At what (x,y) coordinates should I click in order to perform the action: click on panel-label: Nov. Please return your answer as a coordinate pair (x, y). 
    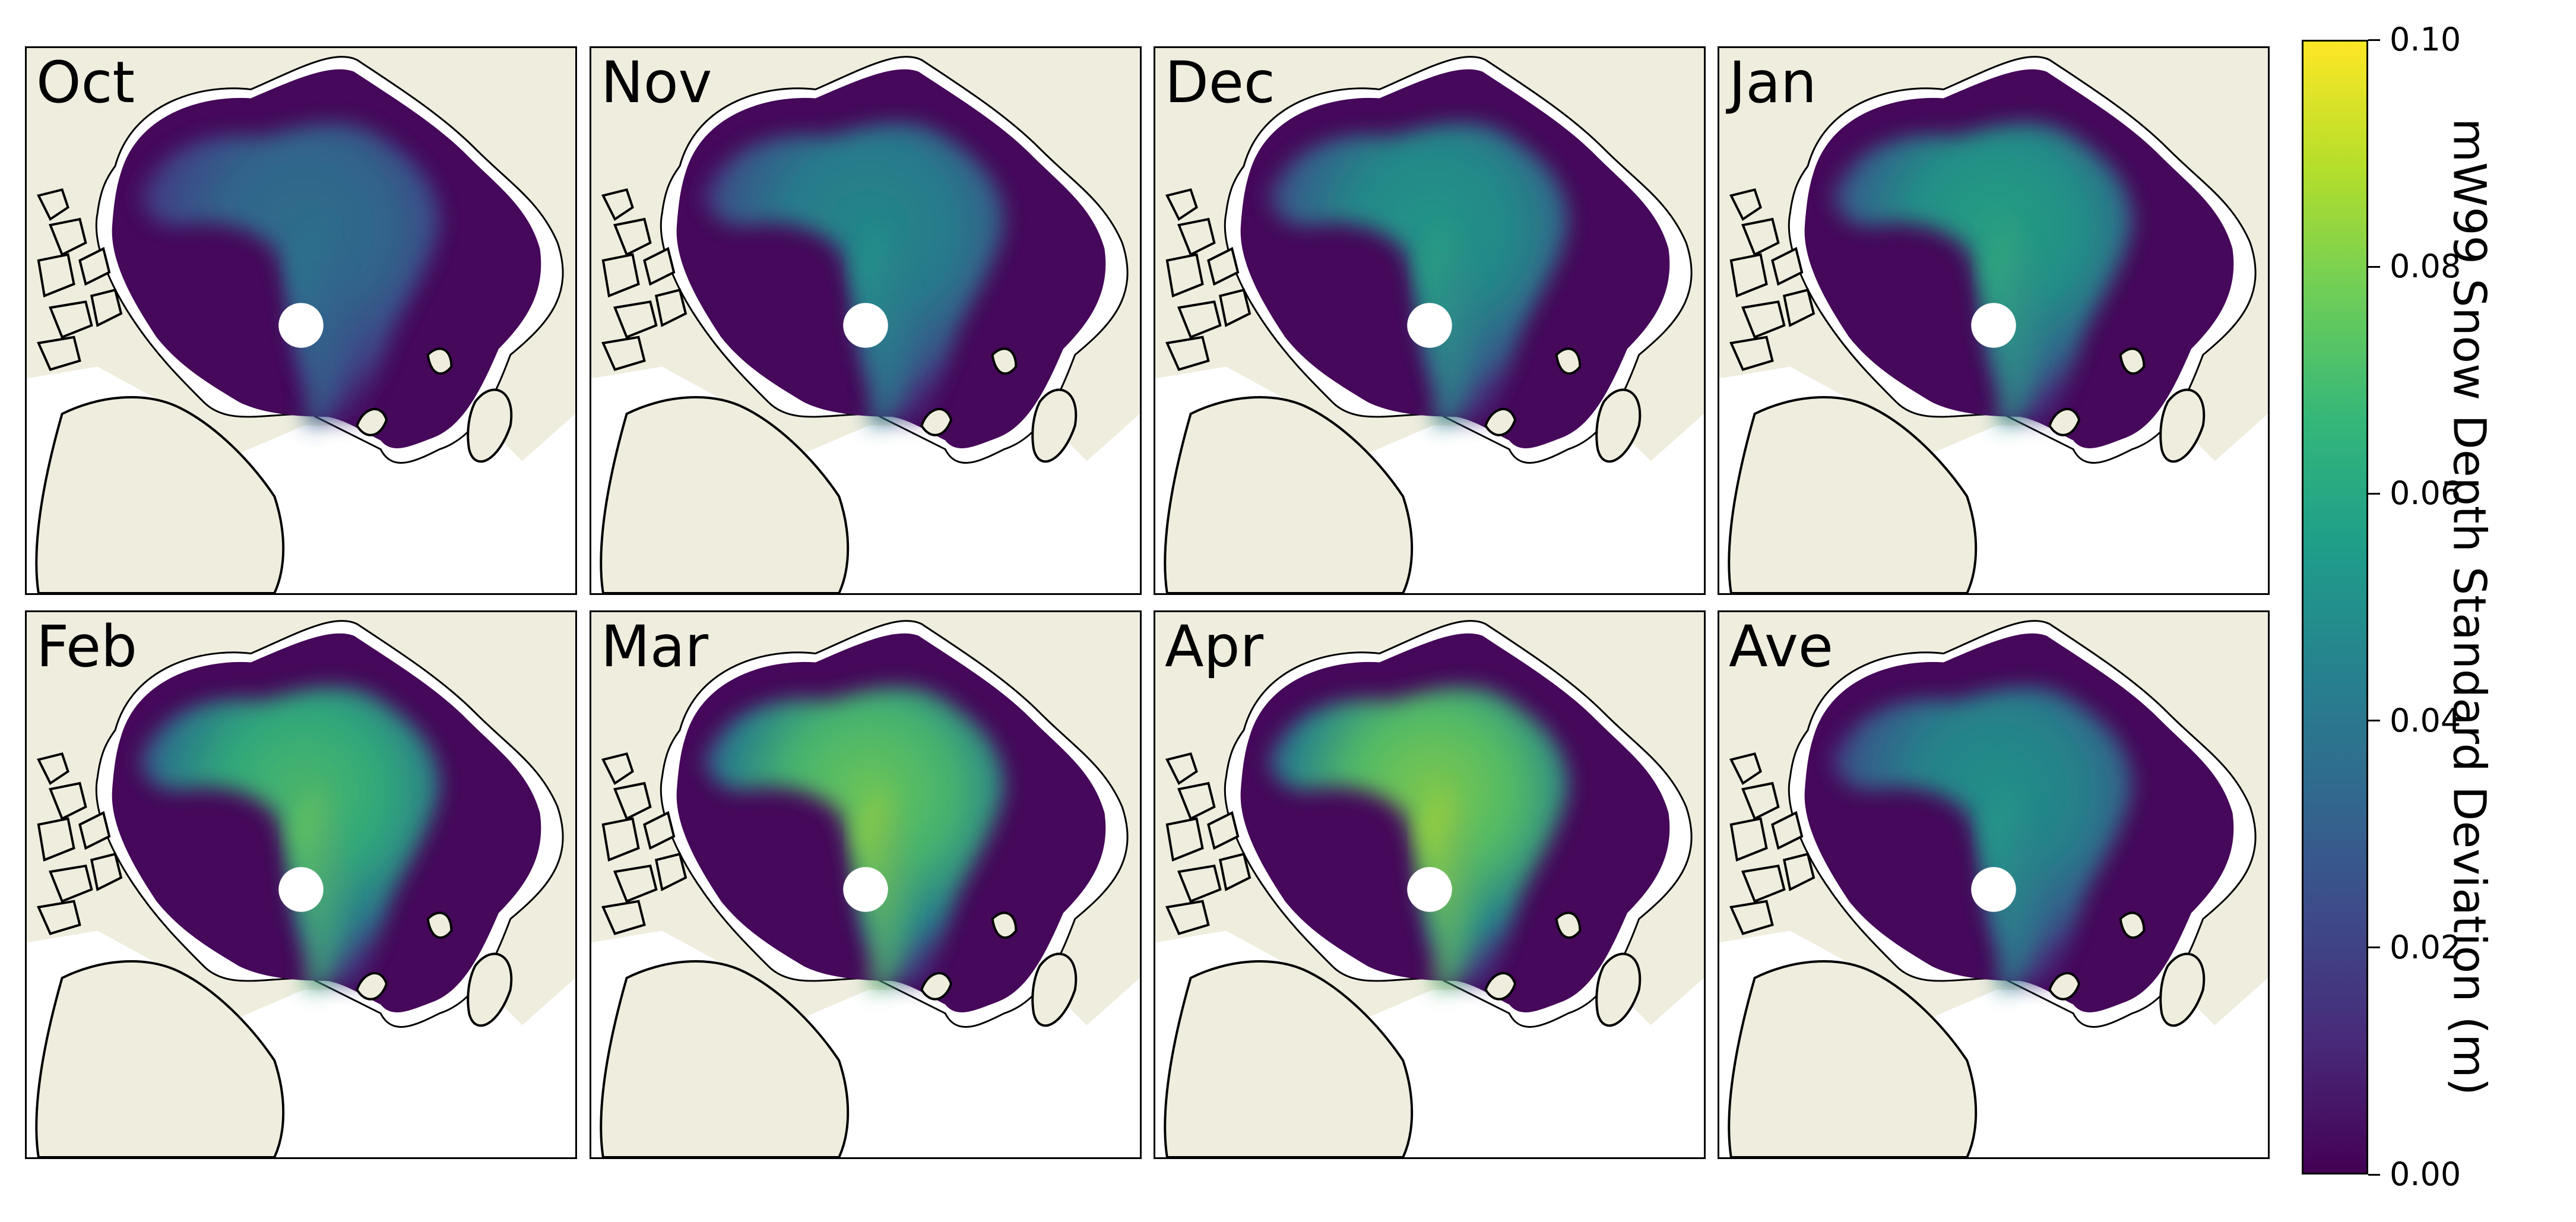
    Looking at the image, I should click on (656, 83).